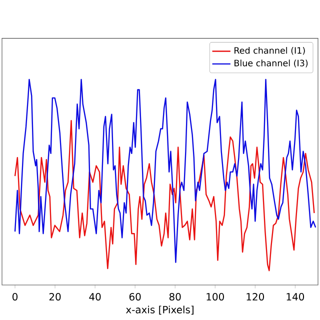 This screenshot has width=320, height=320. What do you see at coordinates (135, 297) in the screenshot?
I see `x-tick-label: 60` at bounding box center [135, 297].